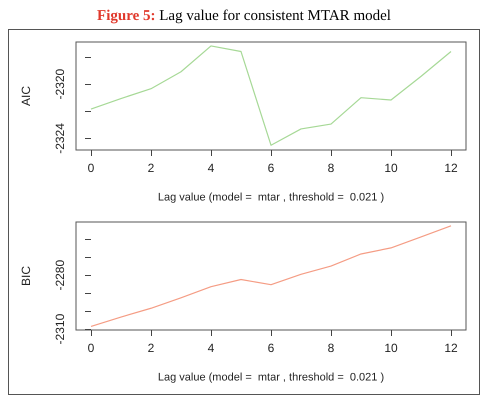 Image resolution: width=488 pixels, height=414 pixels. Describe the element at coordinates (60, 328) in the screenshot. I see `y-tick-label: -2310` at that location.